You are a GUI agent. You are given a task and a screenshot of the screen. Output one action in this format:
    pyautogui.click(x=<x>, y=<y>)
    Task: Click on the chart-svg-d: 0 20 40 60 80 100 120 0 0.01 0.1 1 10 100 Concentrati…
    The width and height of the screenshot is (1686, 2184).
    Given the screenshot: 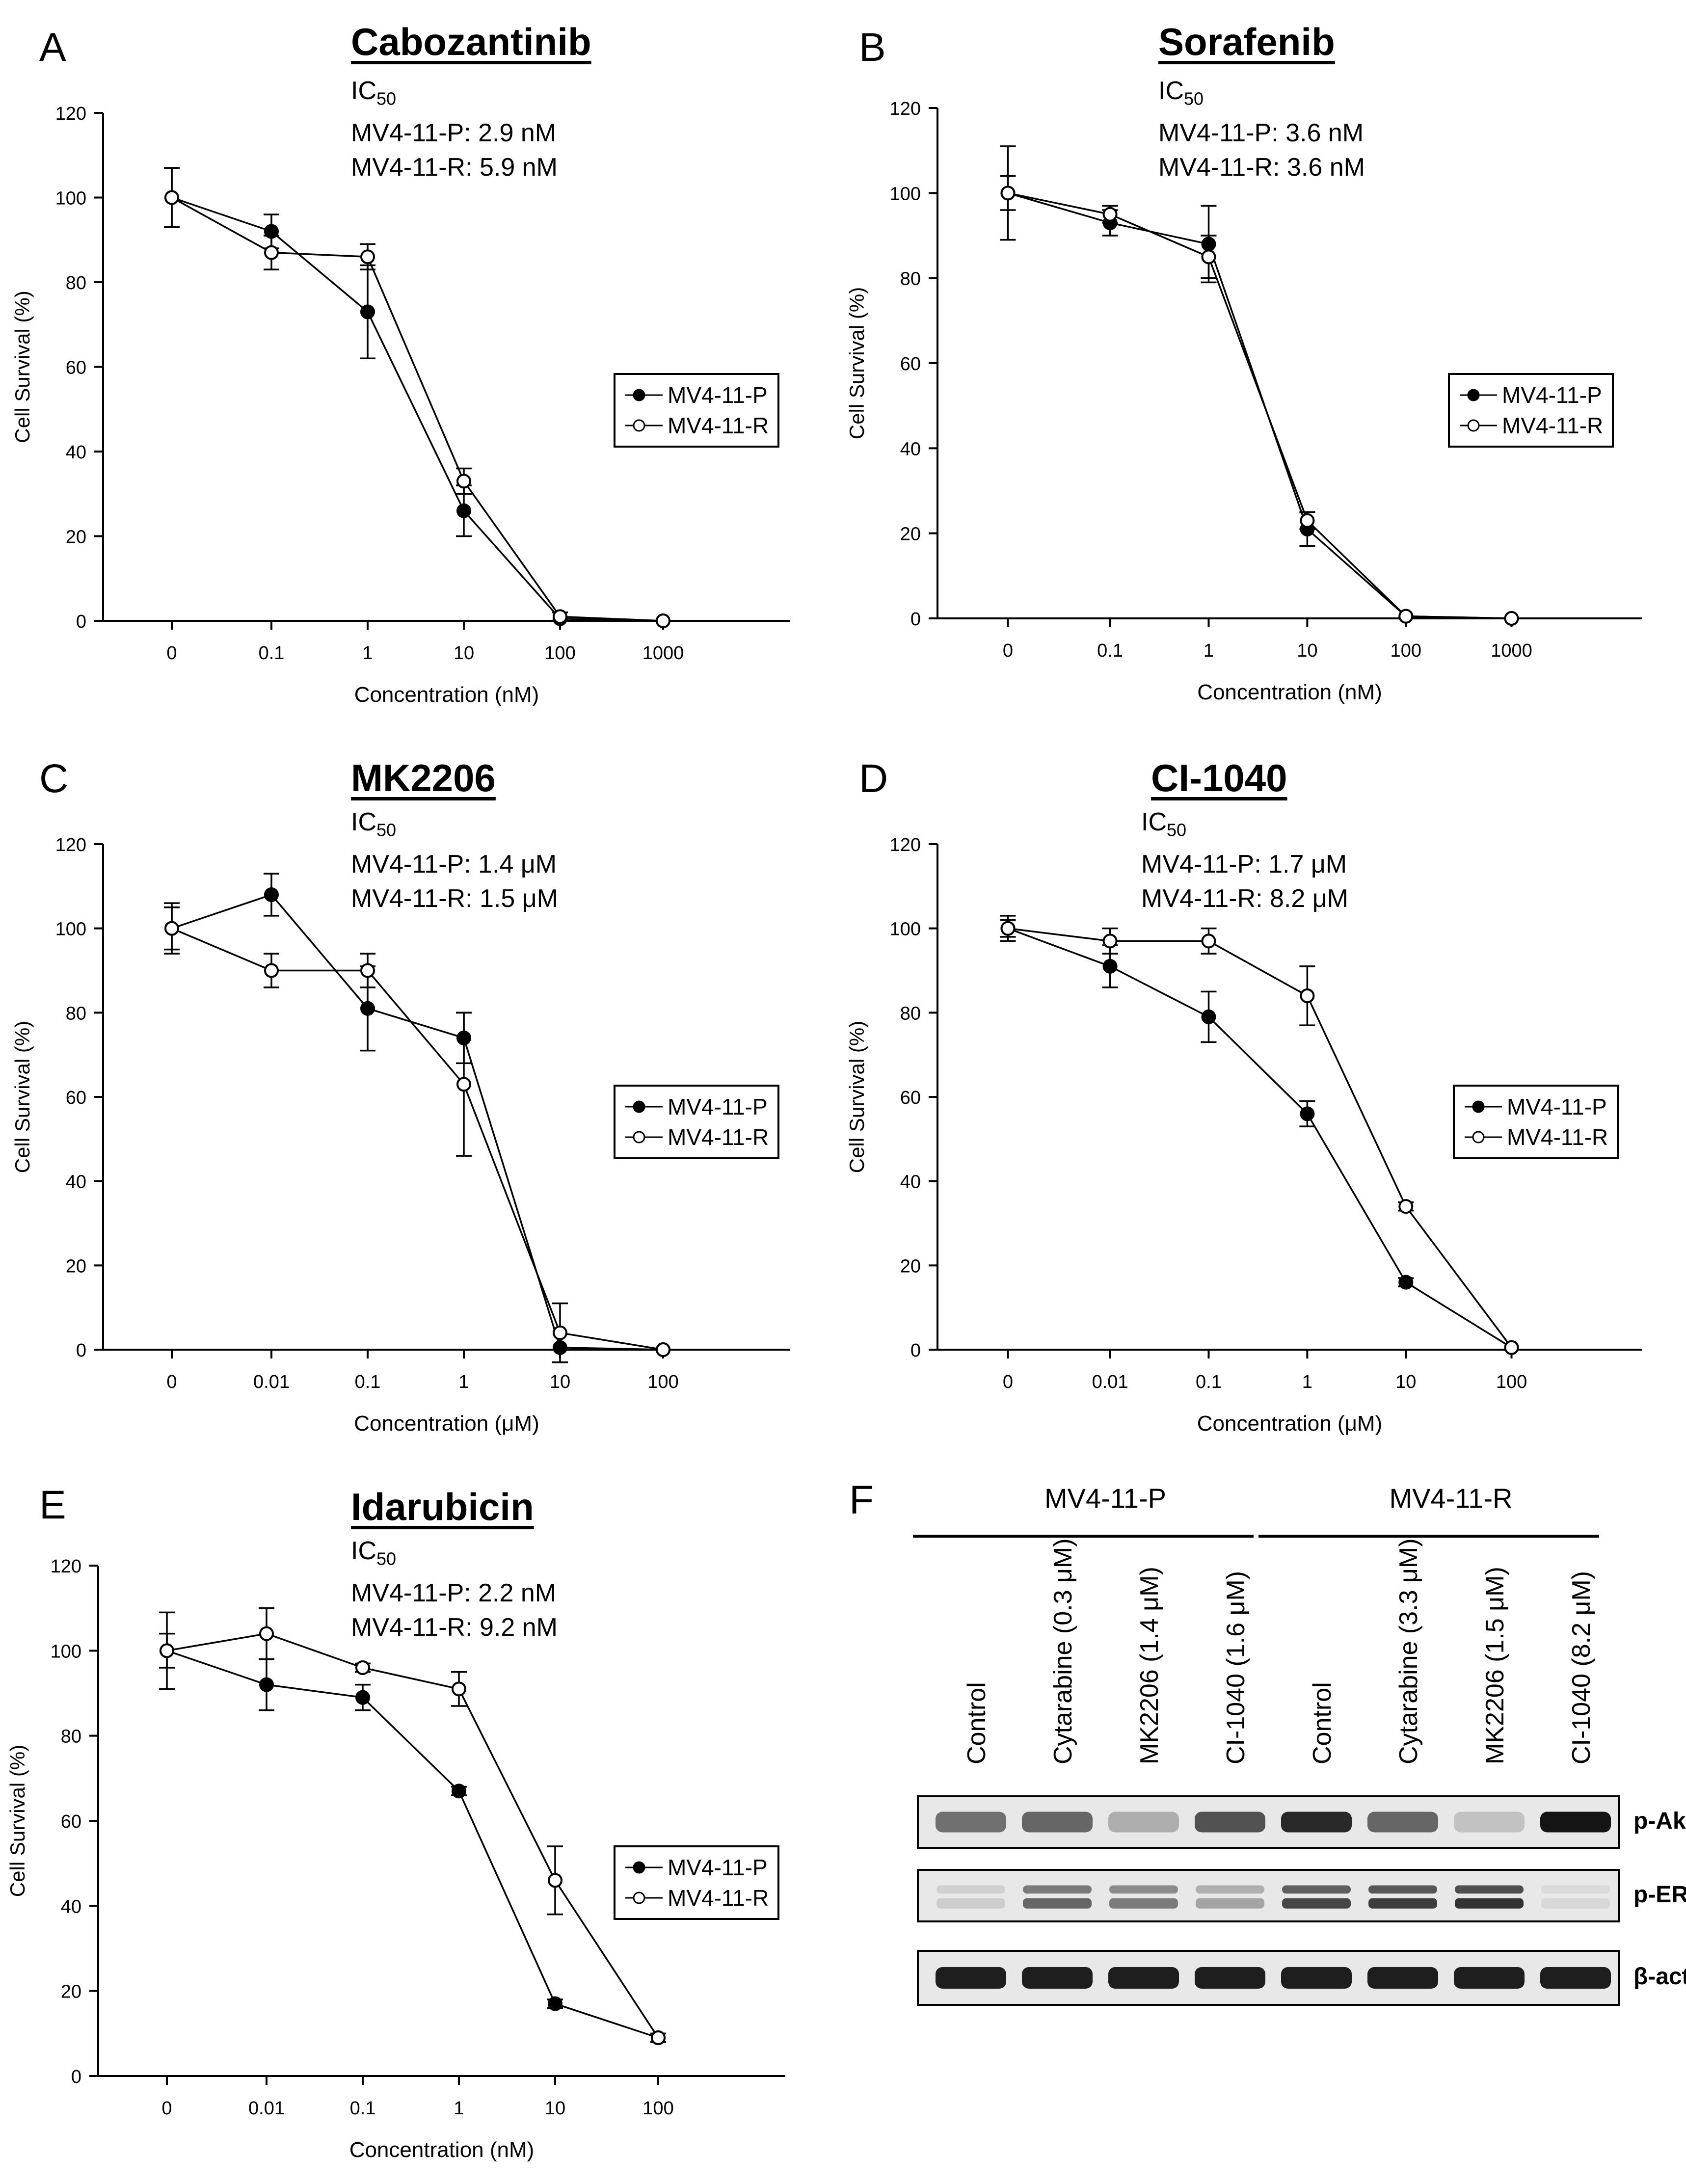 What is the action you would take?
    pyautogui.click(x=1243, y=1135)
    